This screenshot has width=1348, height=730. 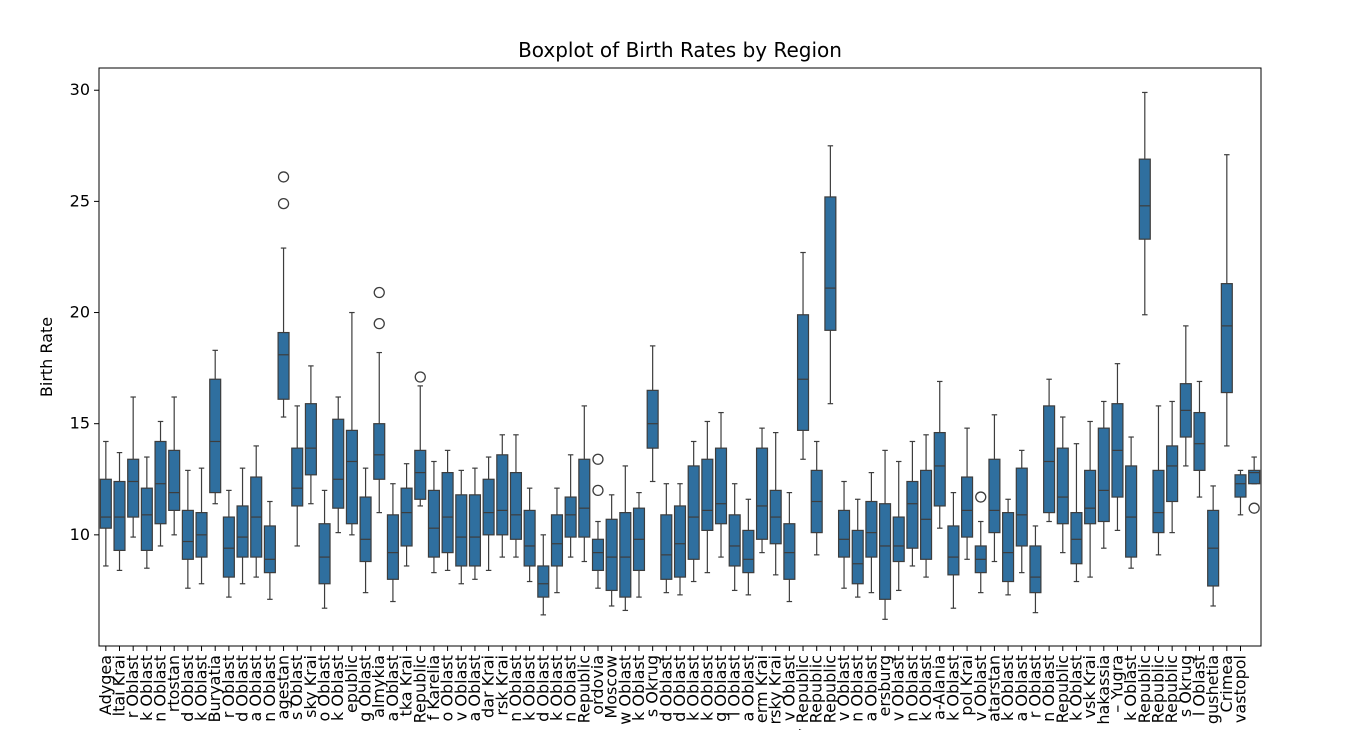 What do you see at coordinates (433, 688) in the screenshot?
I see `x-tick-label: f Karelia` at bounding box center [433, 688].